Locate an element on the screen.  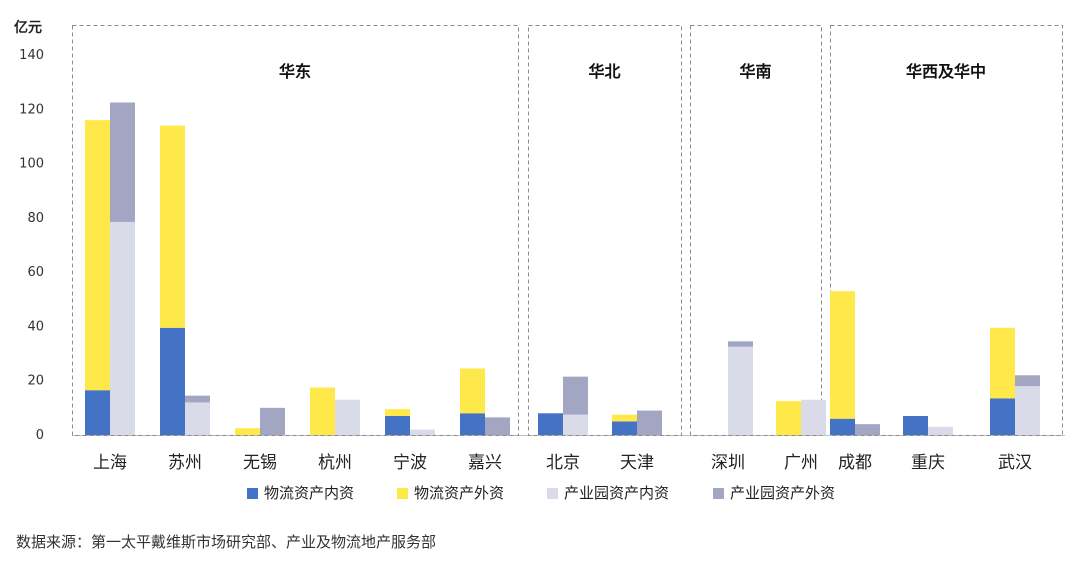
y-tick-label: 0 is located at coordinates (40, 435).